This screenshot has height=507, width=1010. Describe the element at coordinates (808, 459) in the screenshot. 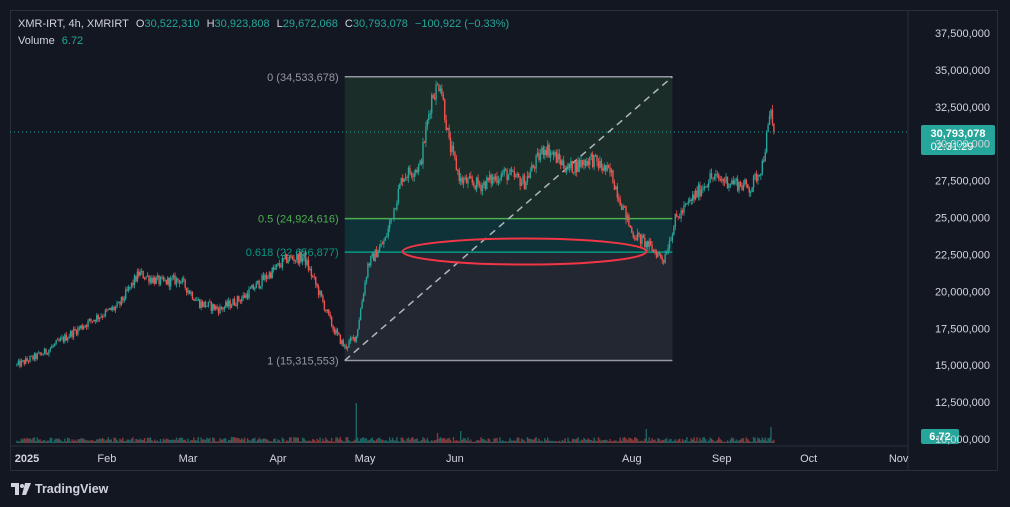

I see `x-tick-label: Oct` at that location.